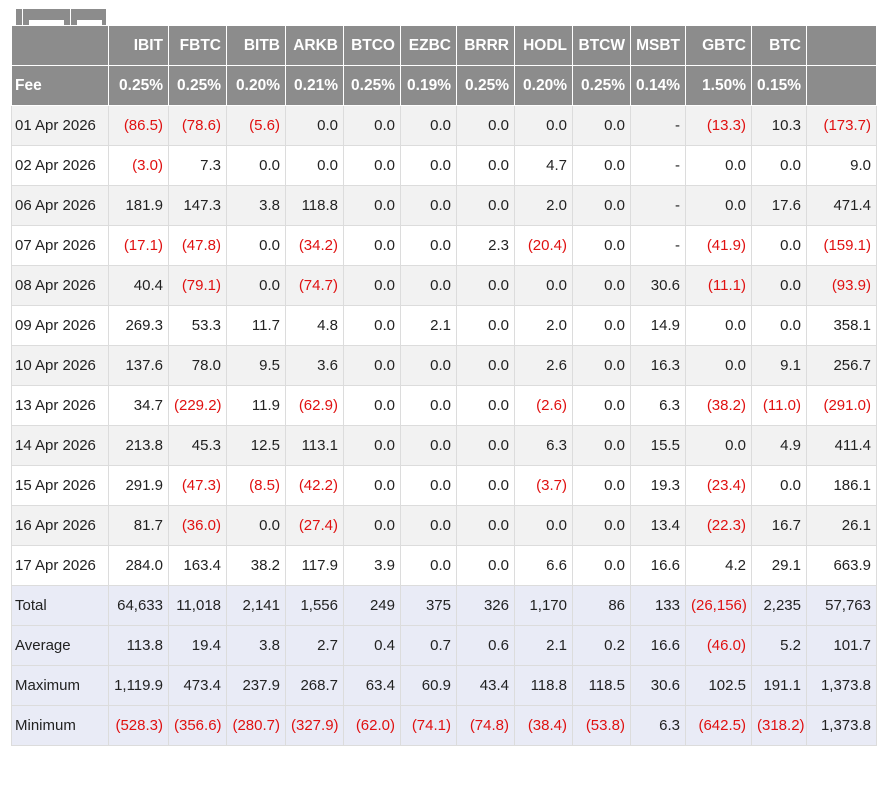 Image resolution: width=881 pixels, height=785 pixels. Describe the element at coordinates (138, 405) in the screenshot. I see `flow-value: 34.7` at that location.